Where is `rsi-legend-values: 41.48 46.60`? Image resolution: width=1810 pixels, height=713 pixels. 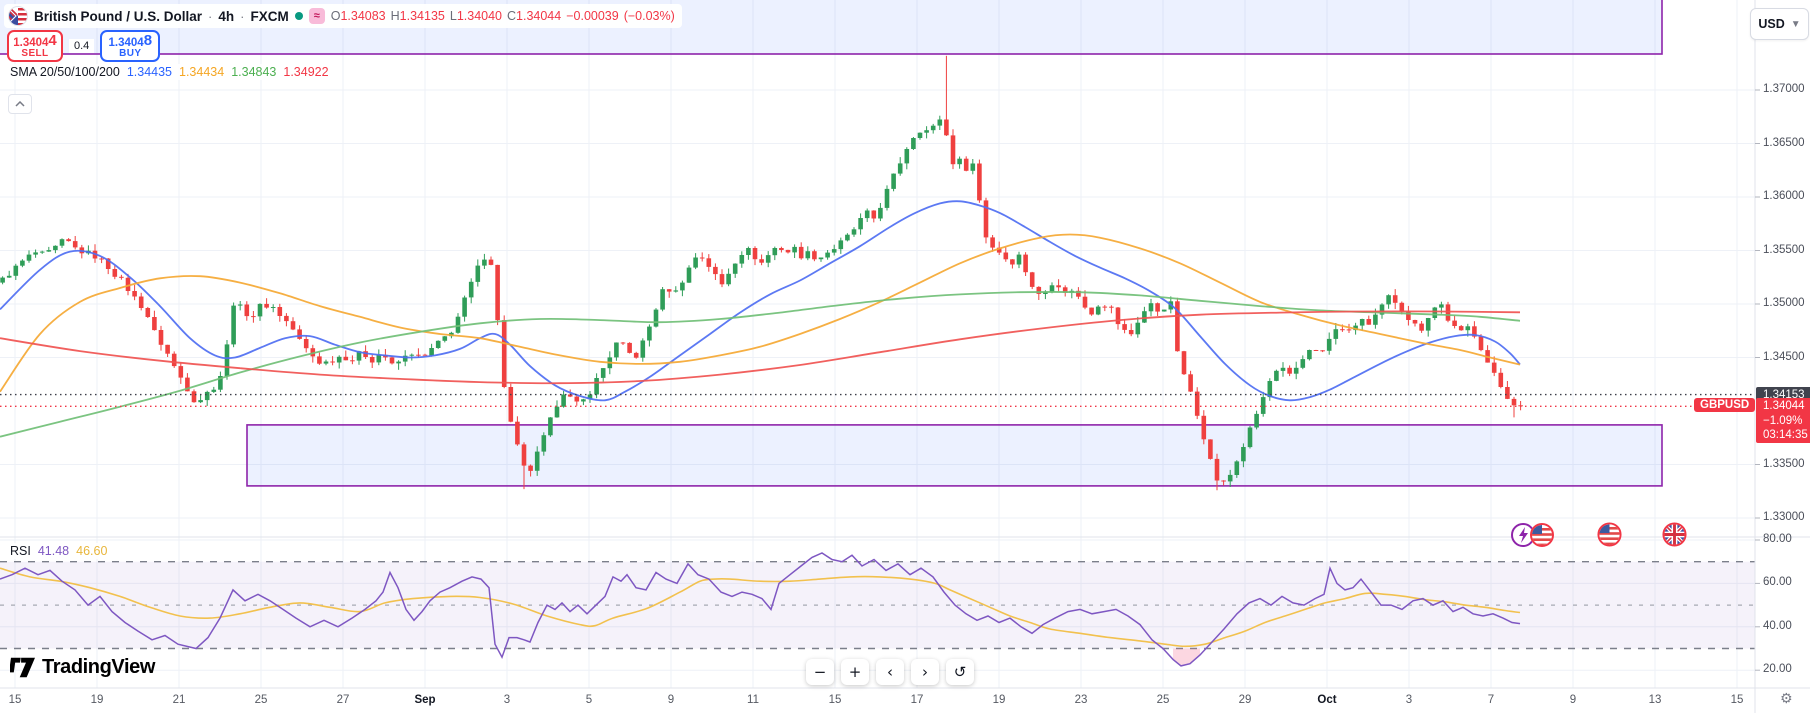 rsi-legend-values: 41.48 46.60 is located at coordinates (76, 551).